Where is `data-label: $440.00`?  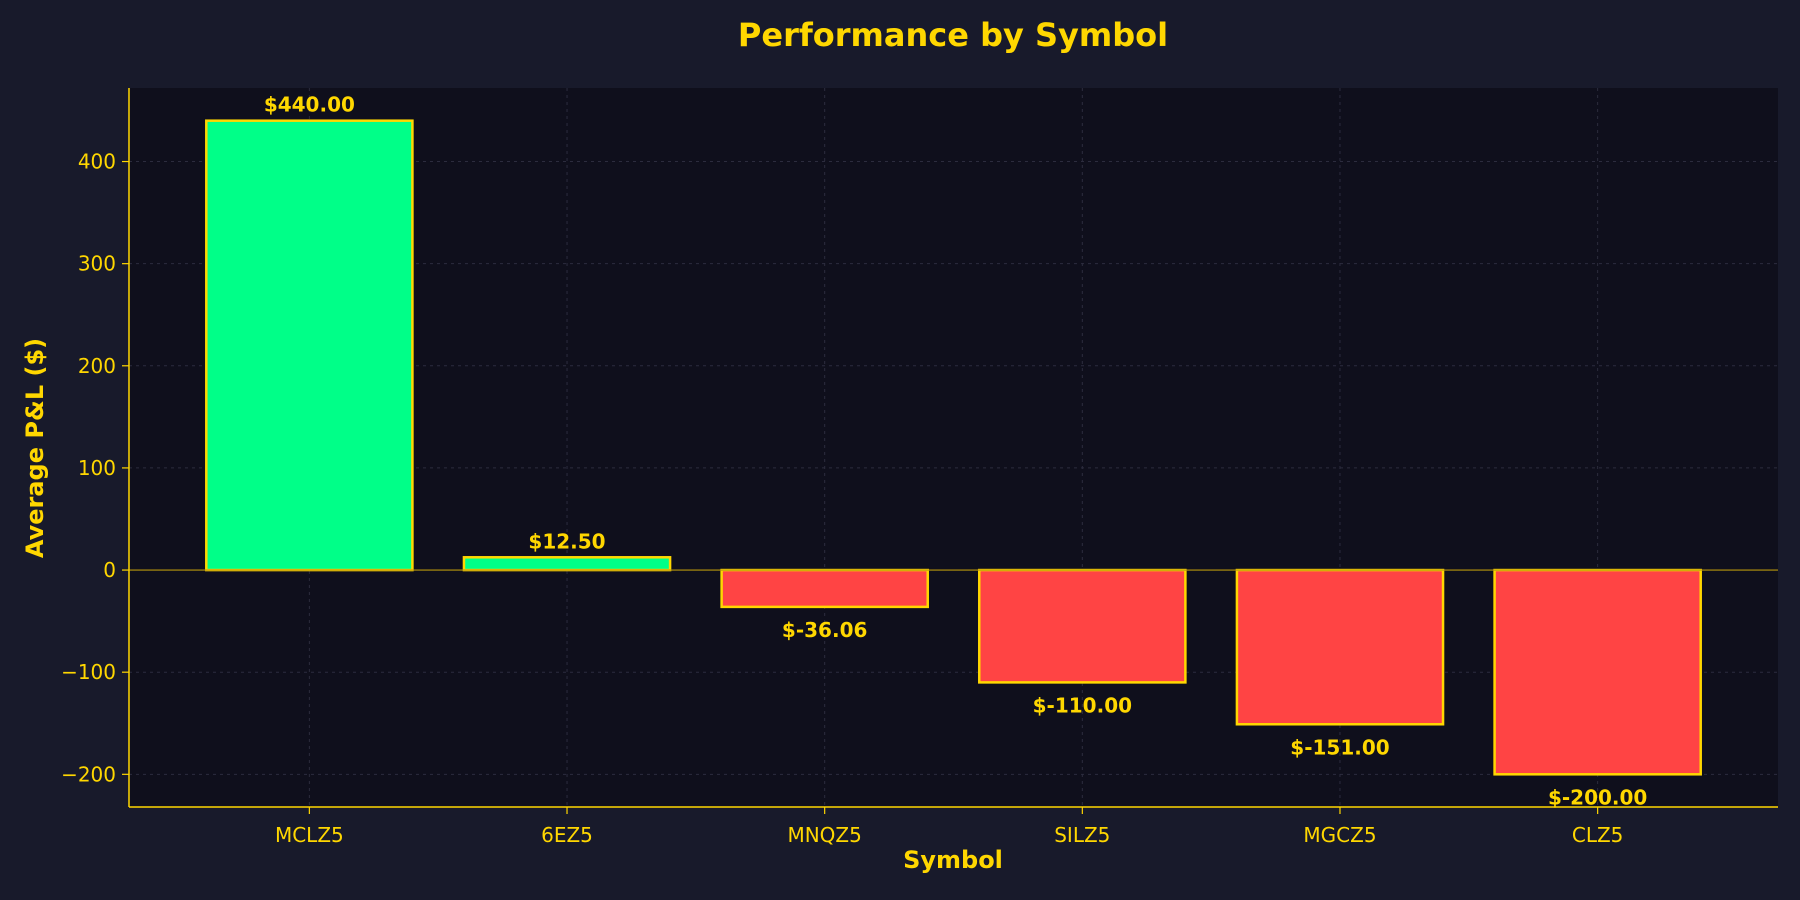
data-label: $440.00 is located at coordinates (309, 105).